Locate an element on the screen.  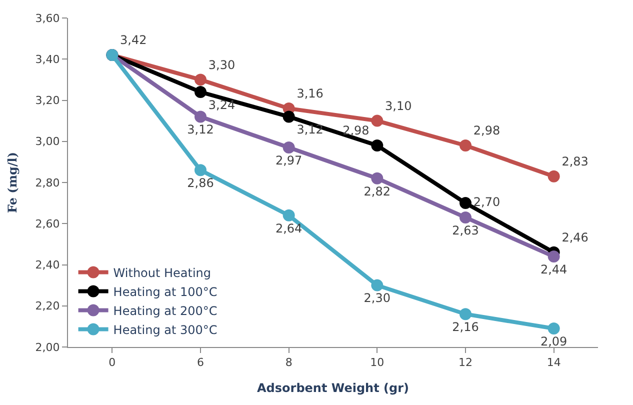
y-tick-label: 3,20 is located at coordinates (47, 101).